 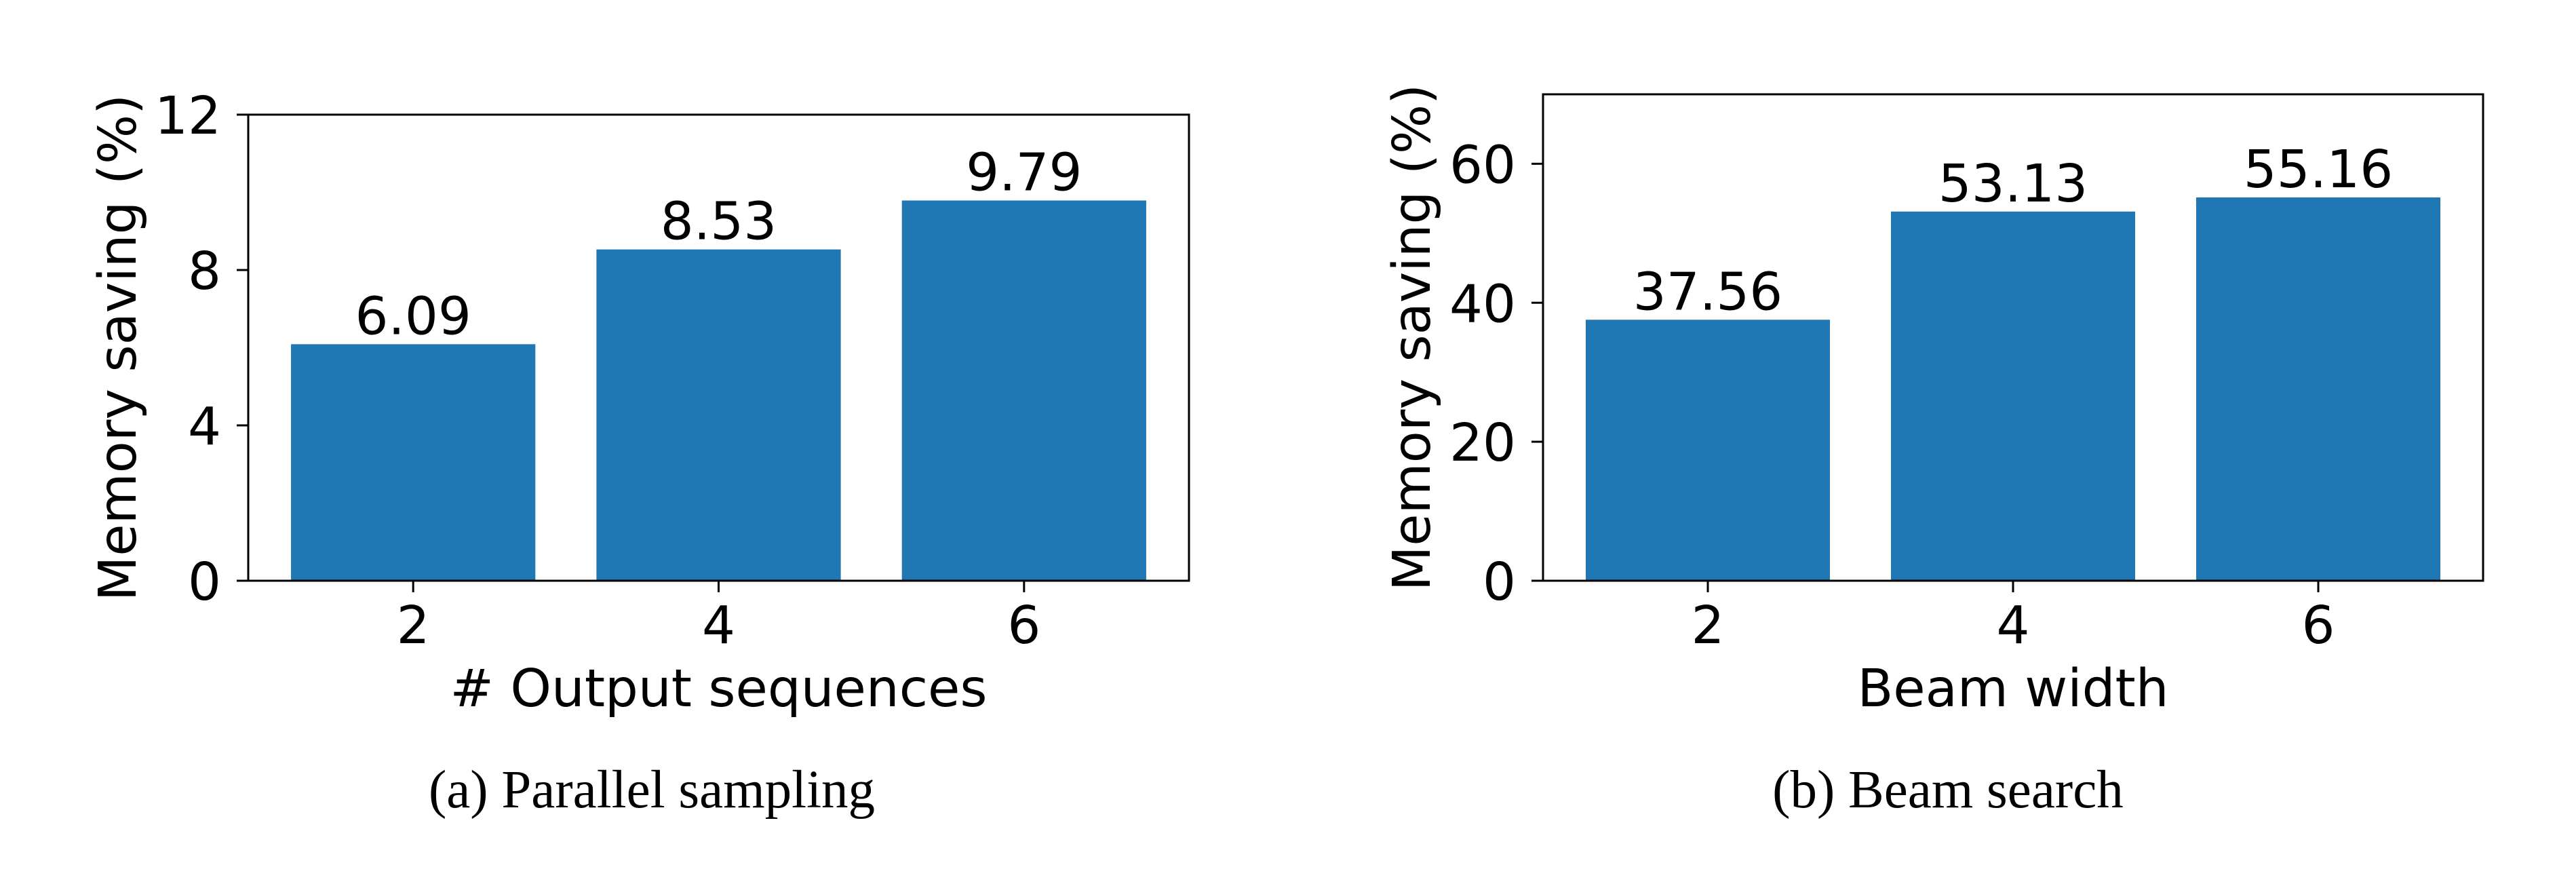 What do you see at coordinates (652, 791) in the screenshot?
I see `subfigure-caption: (a) Parallel sampling` at bounding box center [652, 791].